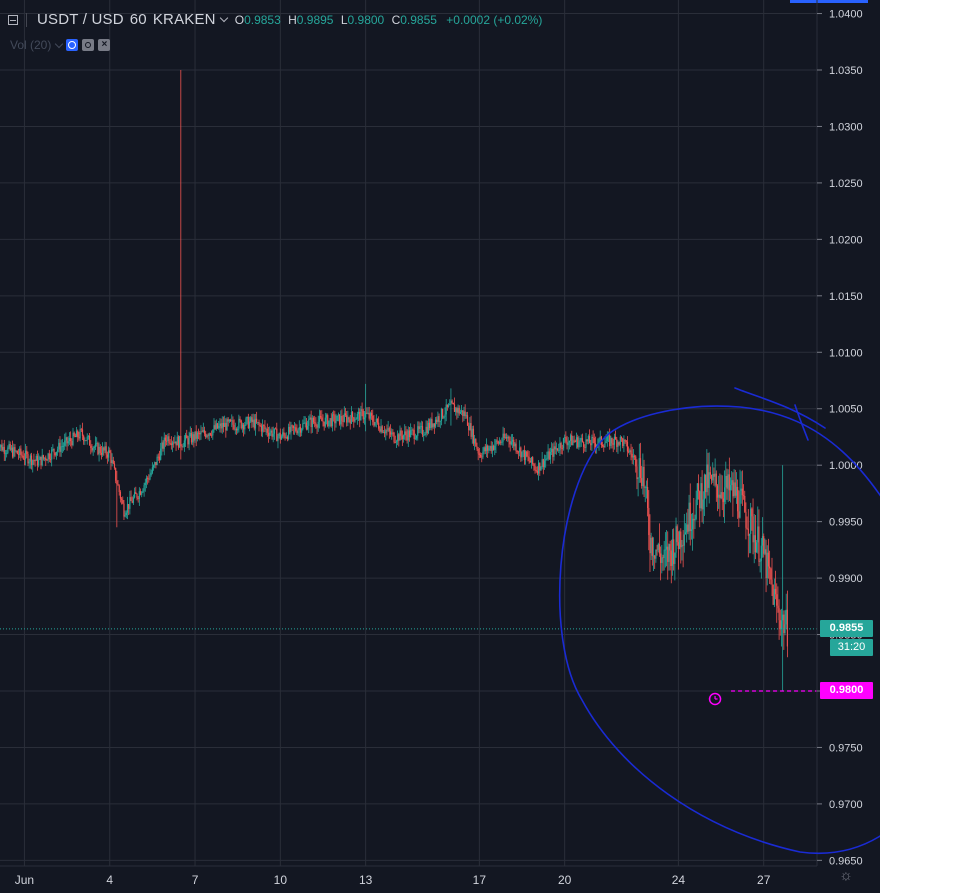 This screenshot has height=893, width=955. Describe the element at coordinates (13, 19) in the screenshot. I see `collapse-legend-icon` at that location.